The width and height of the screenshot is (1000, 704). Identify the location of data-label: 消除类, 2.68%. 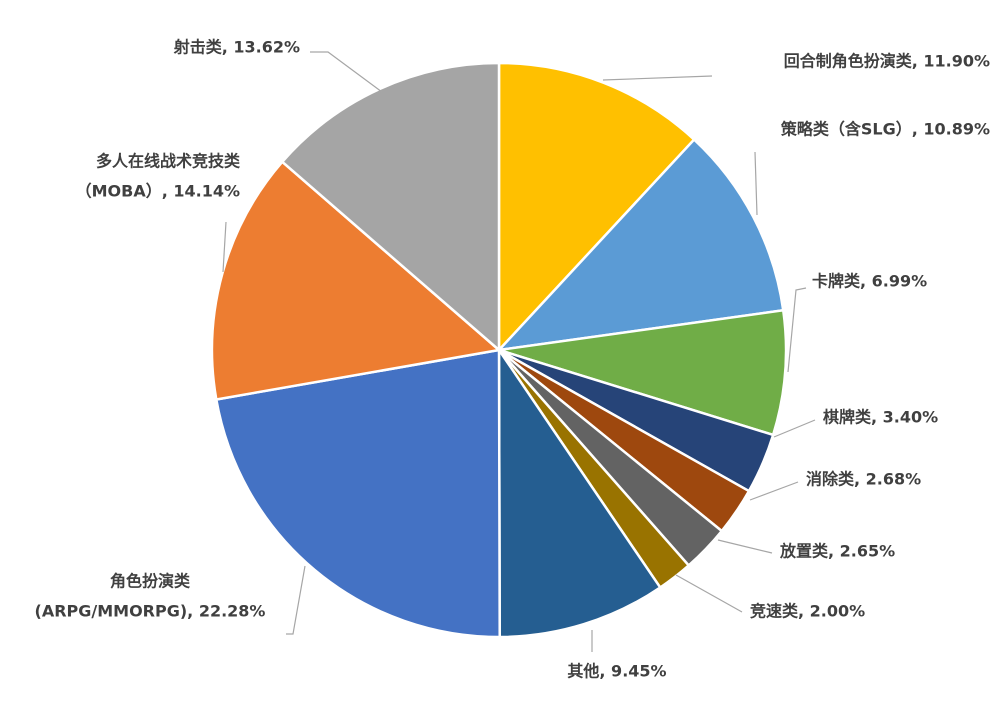
(863, 479).